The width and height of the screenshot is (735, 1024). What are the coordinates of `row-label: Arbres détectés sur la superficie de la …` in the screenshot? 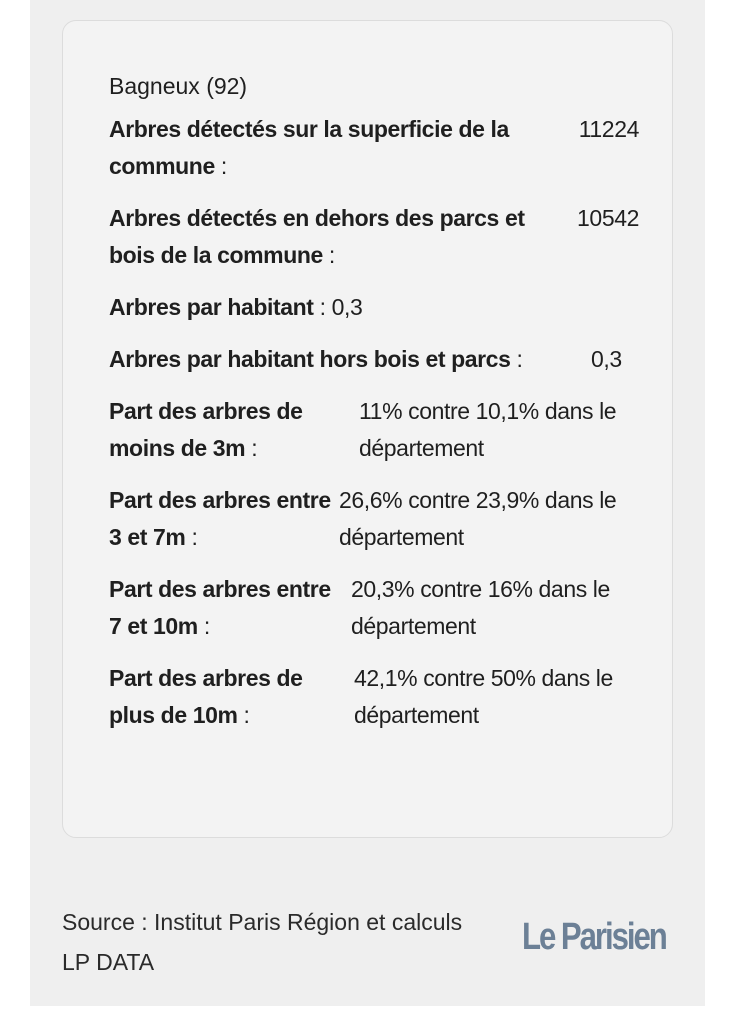 It's located at (332, 148).